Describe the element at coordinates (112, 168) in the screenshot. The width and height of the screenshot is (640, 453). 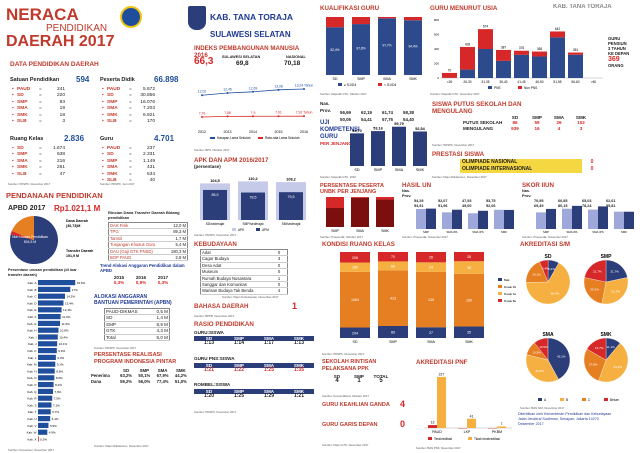
I see `guru-name: SMA` at that location.